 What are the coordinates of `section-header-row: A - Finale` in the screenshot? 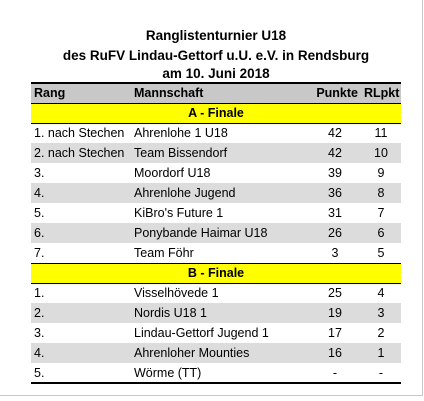 It's located at (216, 113).